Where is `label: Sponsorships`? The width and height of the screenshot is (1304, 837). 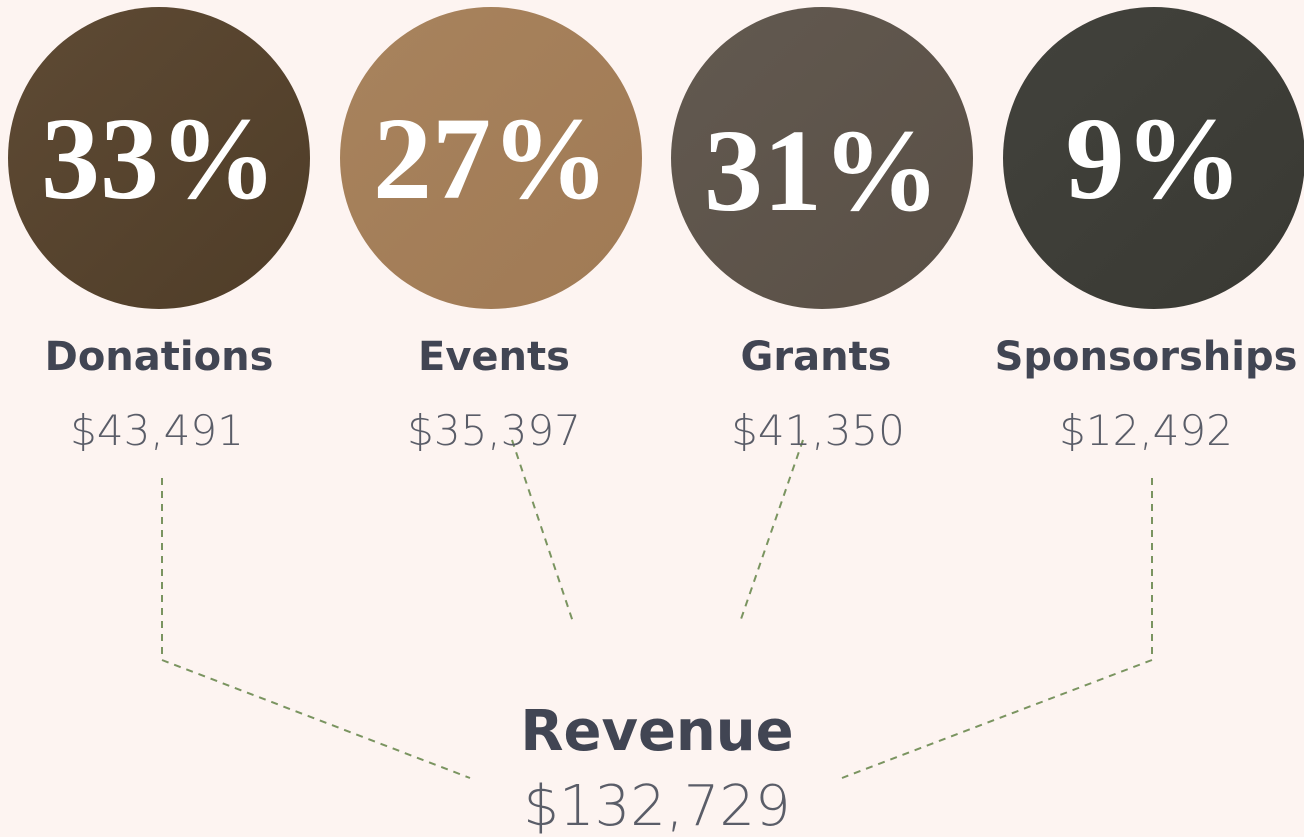 label: Sponsorships is located at coordinates (1146, 357).